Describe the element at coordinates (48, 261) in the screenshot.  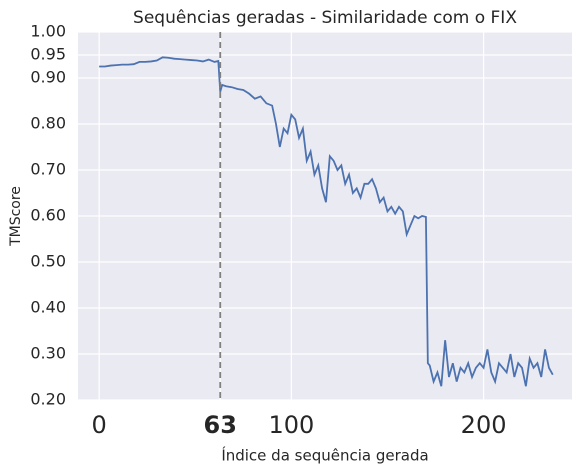
I see `y-tick-label: 0.50` at that location.